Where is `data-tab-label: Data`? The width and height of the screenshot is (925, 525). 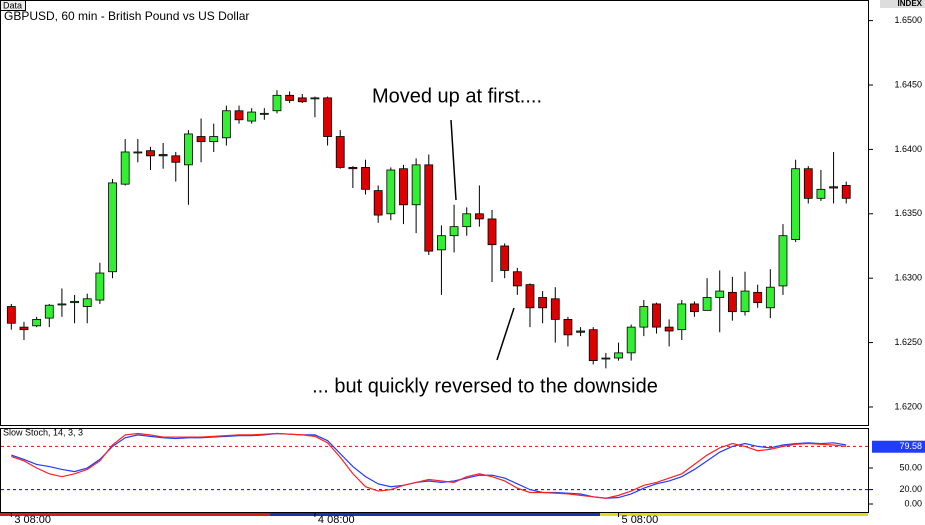 data-tab-label: Data is located at coordinates (12, 5).